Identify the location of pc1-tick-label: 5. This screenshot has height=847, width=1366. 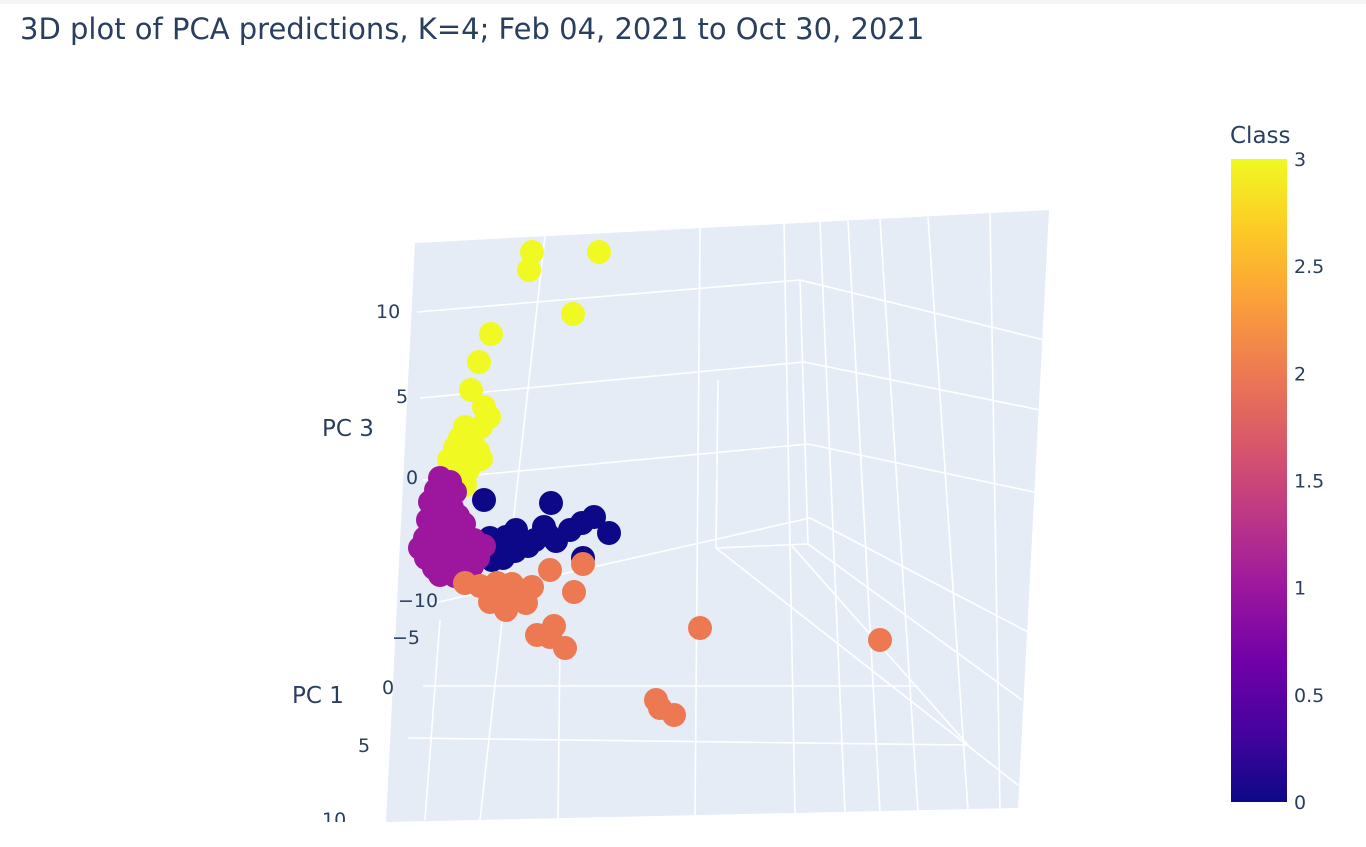
(364, 746).